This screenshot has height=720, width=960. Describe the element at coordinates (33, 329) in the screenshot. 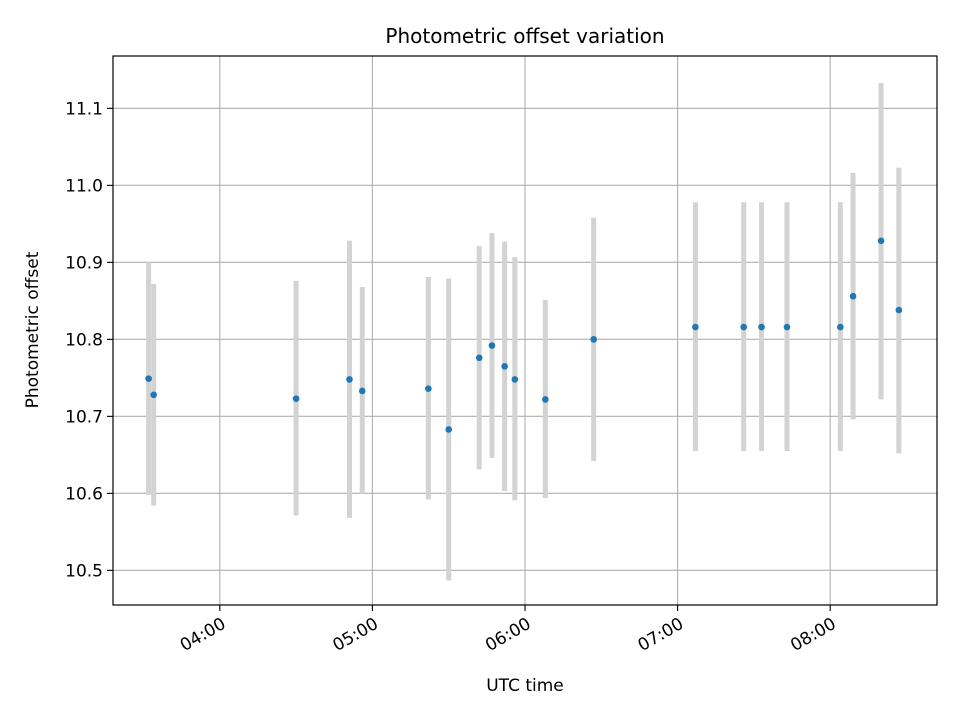

I see `y-axis-title: Photometric offset` at that location.